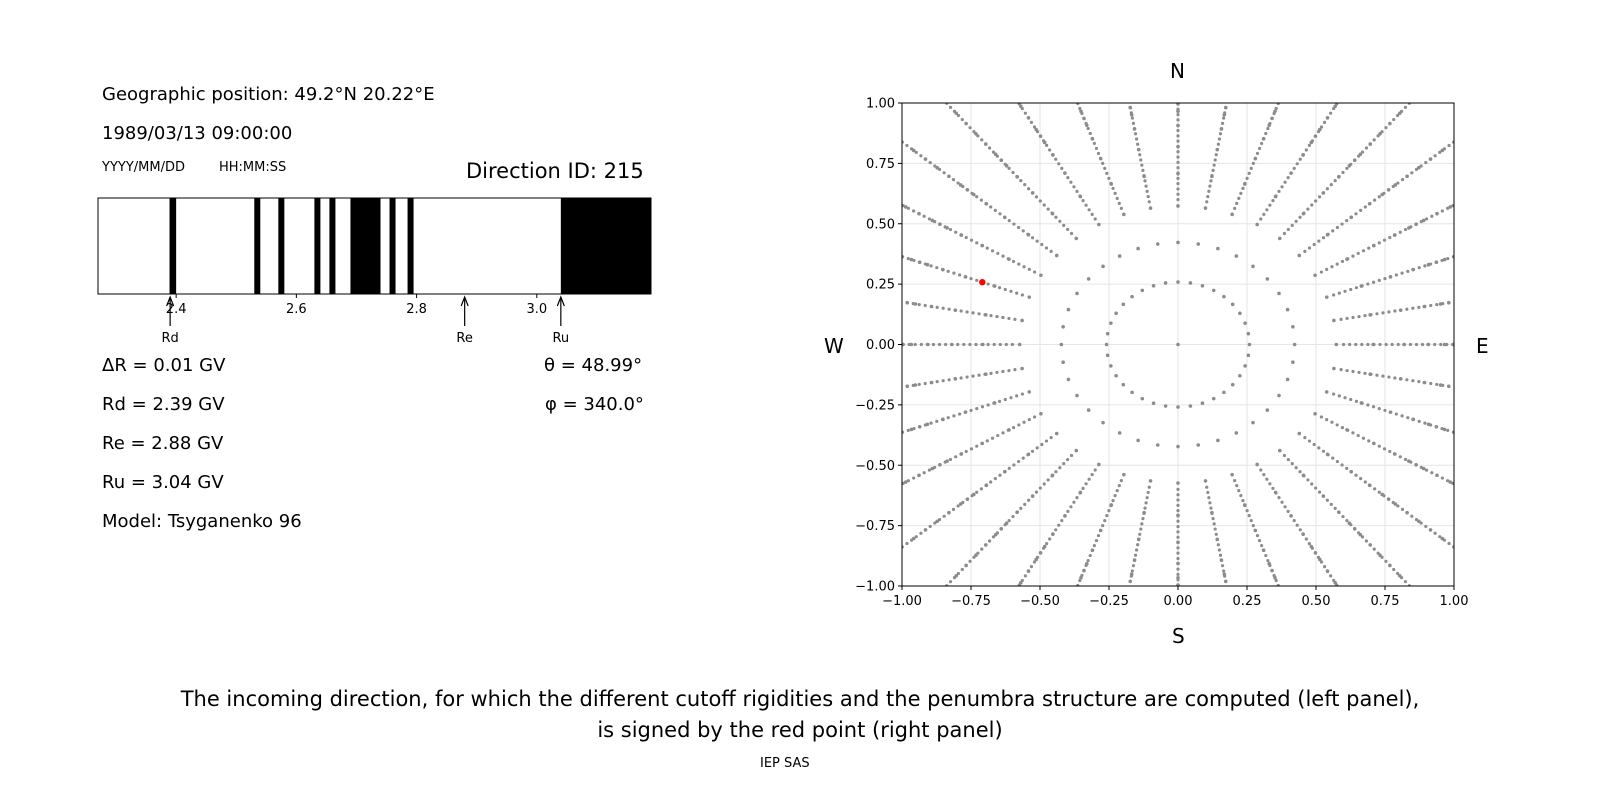 The height and width of the screenshot is (800, 1600). Describe the element at coordinates (416, 309) in the screenshot. I see `penumbra-tick-label: 2.8` at that location.